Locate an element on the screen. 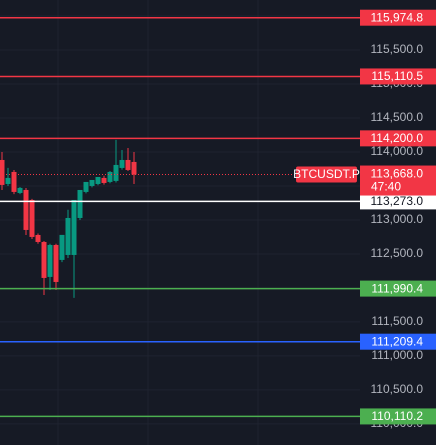  symbol-tag-box is located at coordinates (326, 174).